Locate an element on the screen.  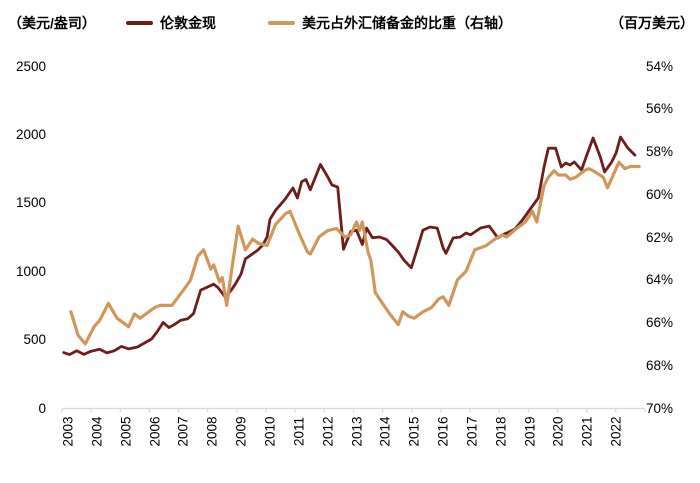
right-axis-tick-label: 58% is located at coordinates (660, 151).